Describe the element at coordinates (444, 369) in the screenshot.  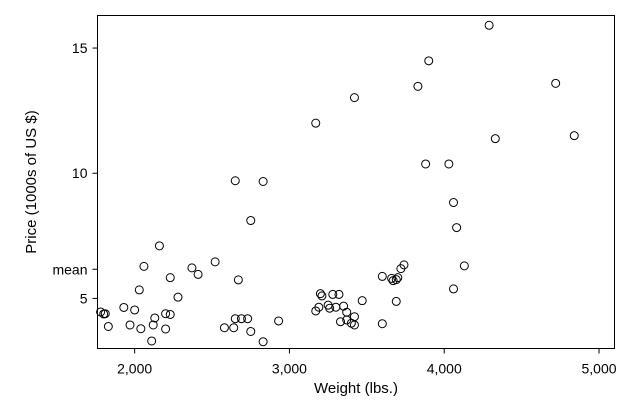
I see `x-tick-label: 4,000` at that location.